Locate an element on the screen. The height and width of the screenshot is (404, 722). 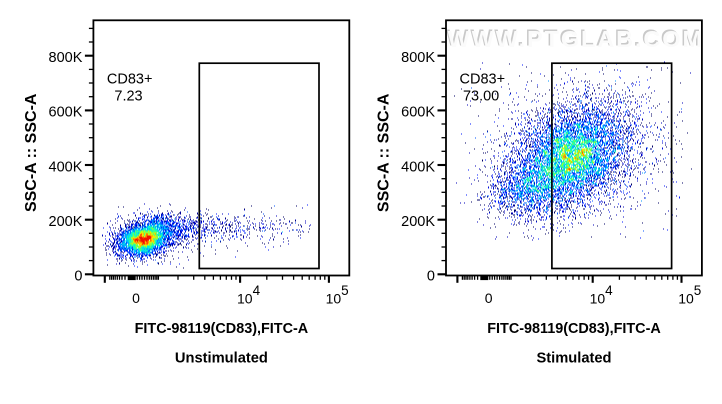
svg-text: Unstimulated is located at coordinates (221, 359).